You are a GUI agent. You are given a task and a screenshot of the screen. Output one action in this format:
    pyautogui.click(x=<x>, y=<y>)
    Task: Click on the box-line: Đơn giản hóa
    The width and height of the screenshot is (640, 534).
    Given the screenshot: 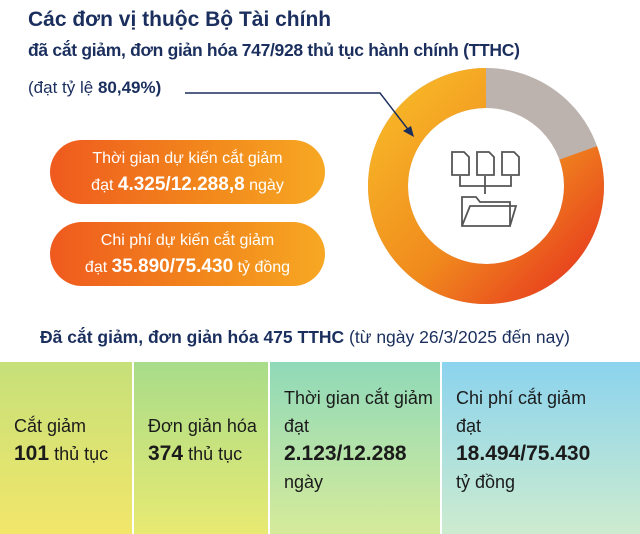 What is the action you would take?
    pyautogui.click(x=202, y=426)
    